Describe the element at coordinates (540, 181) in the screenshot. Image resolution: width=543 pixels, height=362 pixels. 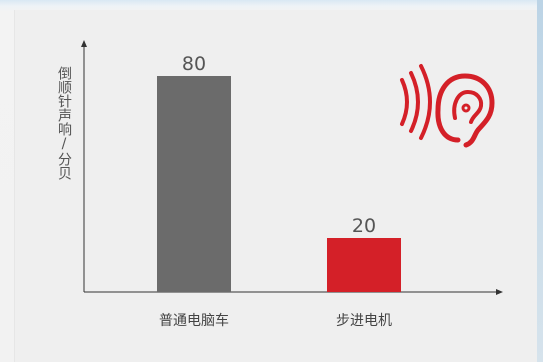
I see `side-border` at that location.